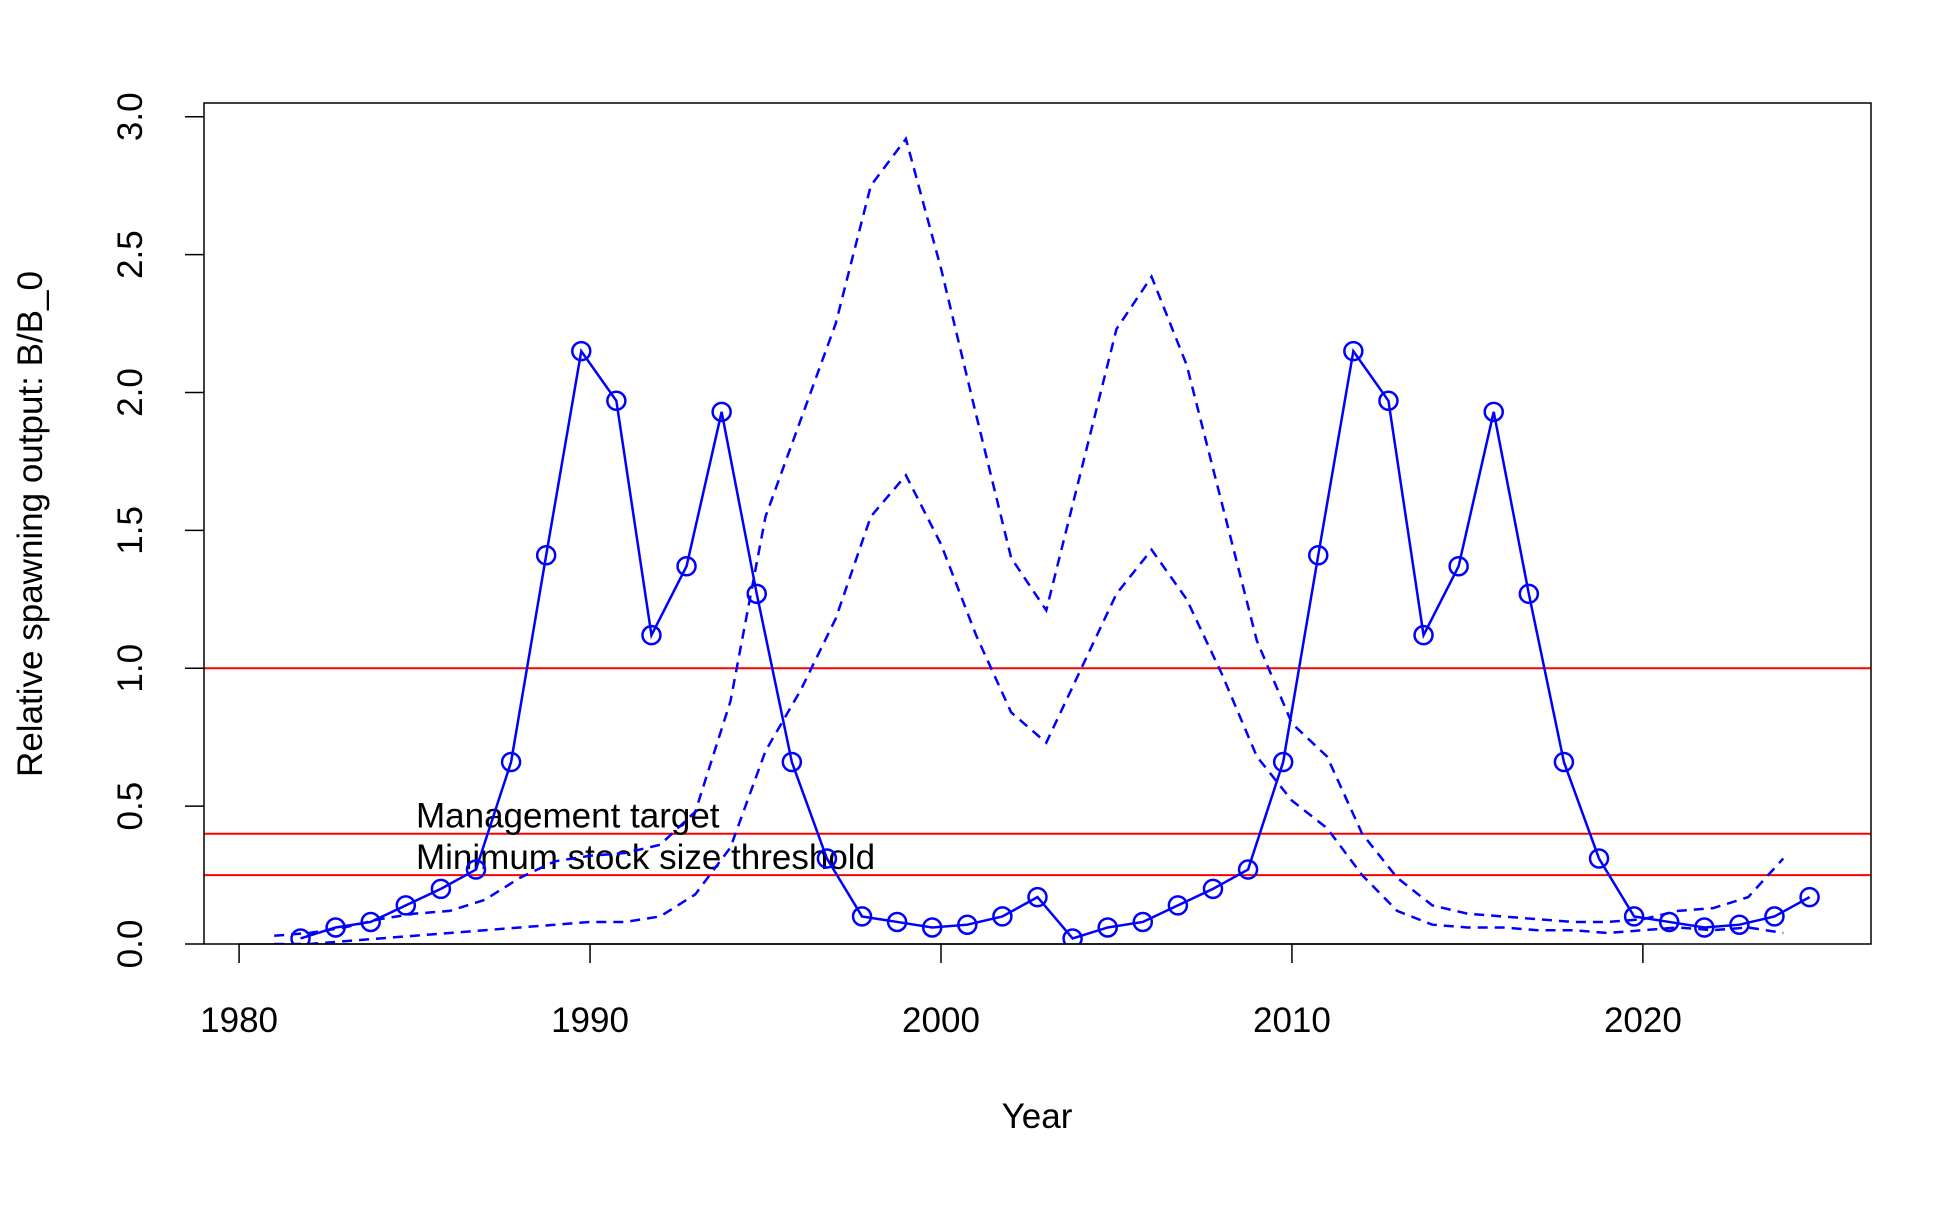  What do you see at coordinates (1037, 1116) in the screenshot?
I see `x-axis-title: Year` at bounding box center [1037, 1116].